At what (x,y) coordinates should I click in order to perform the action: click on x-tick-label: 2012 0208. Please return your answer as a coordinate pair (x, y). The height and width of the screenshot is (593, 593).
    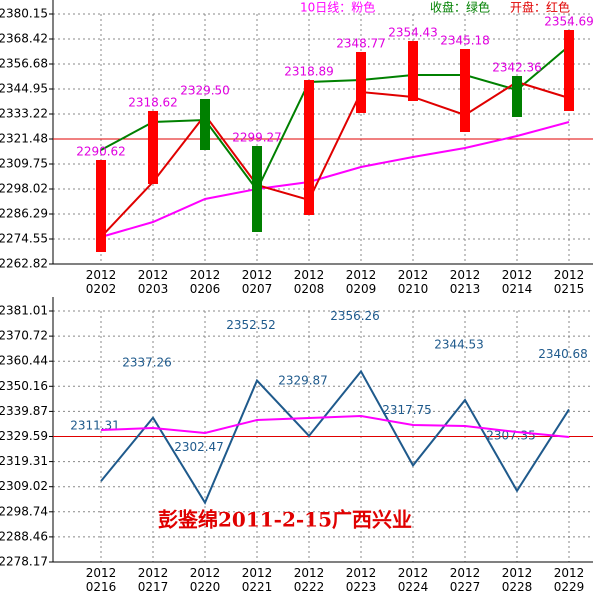
    Looking at the image, I should click on (309, 282).